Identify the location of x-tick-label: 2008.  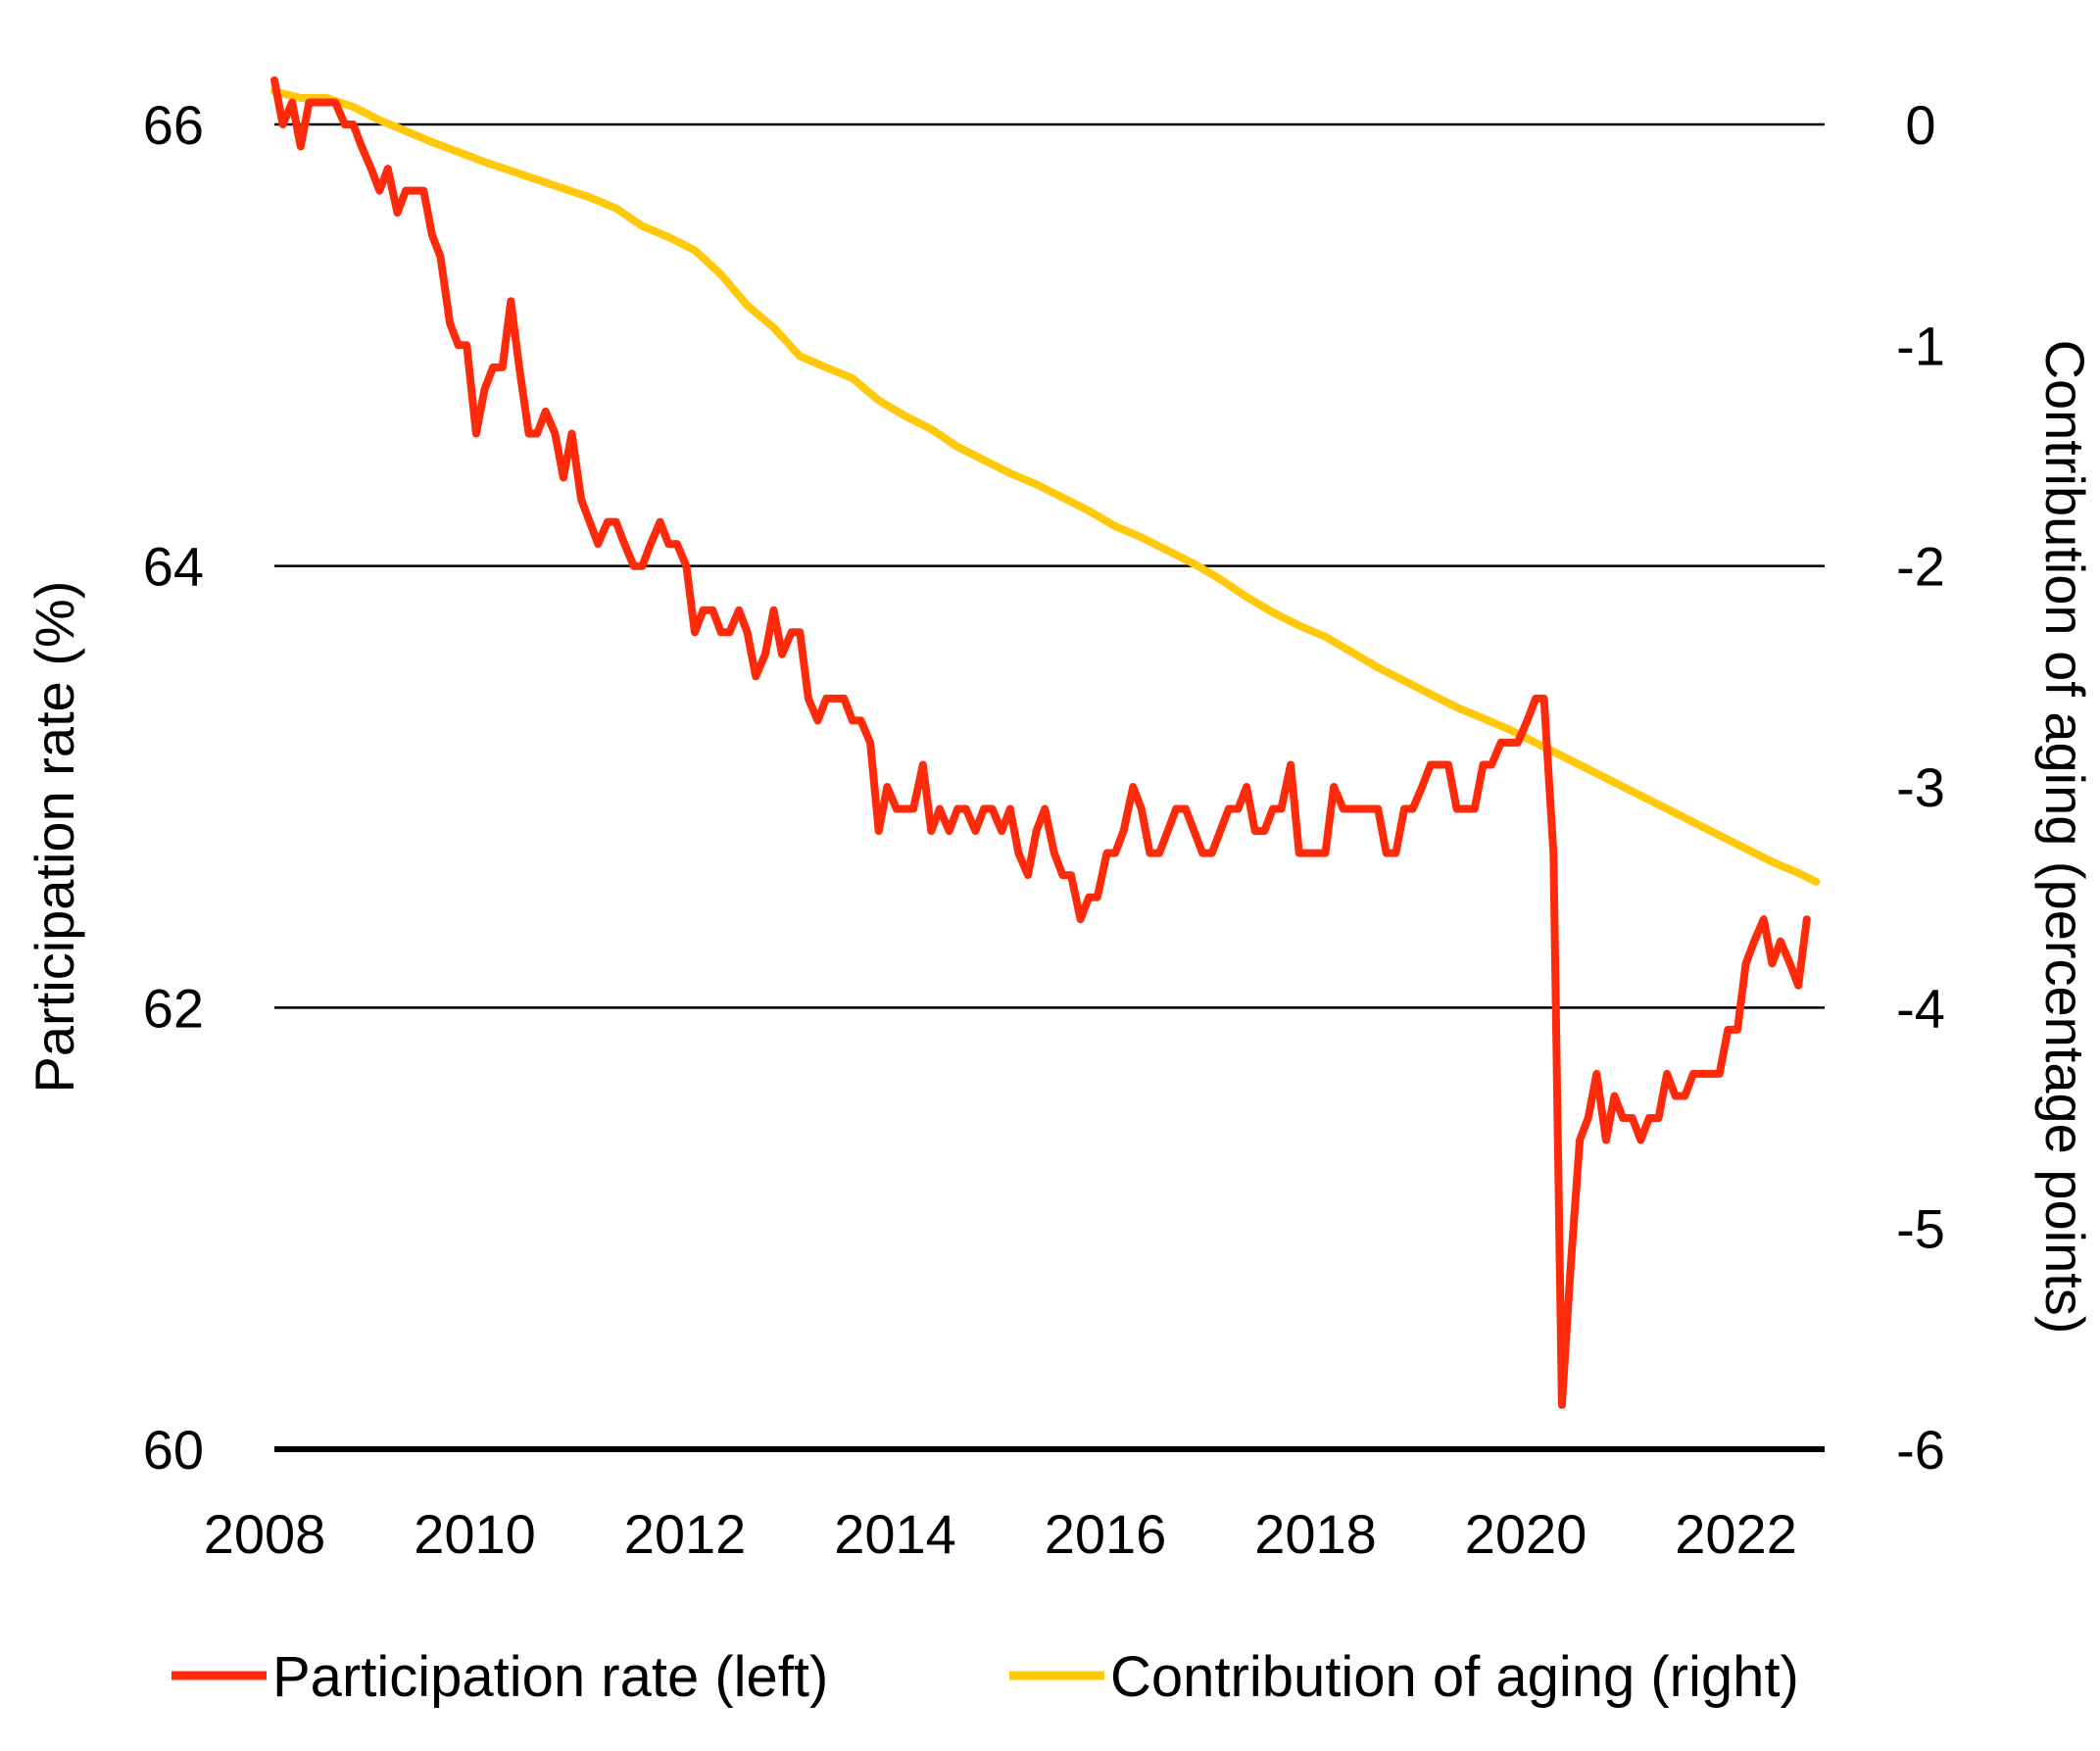
(265, 1534).